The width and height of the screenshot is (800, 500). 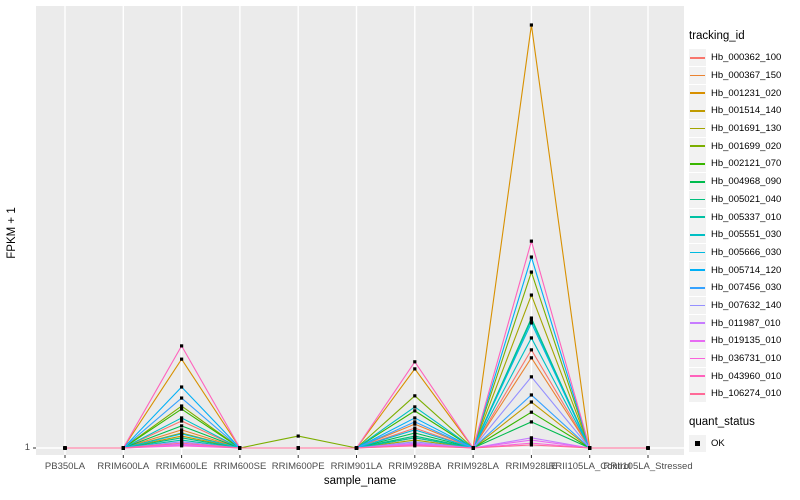 I want to click on legend-entry-Hb_004968_090: Hb_004968_090, so click(x=744, y=182).